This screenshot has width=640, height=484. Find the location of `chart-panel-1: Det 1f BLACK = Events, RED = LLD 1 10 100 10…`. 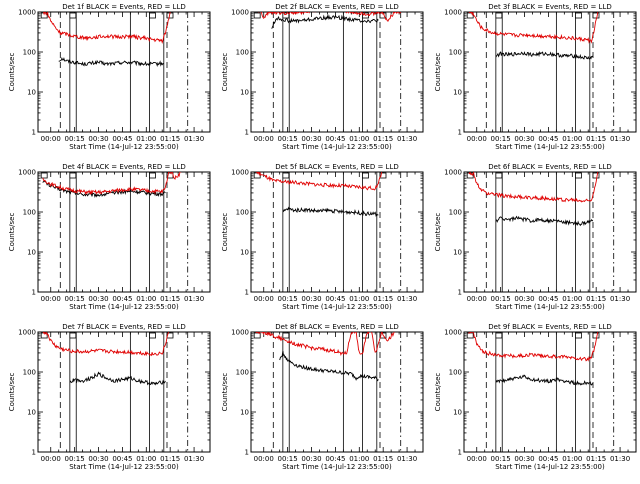

chart-panel-1: Det 1f BLACK = Events, RED = LLD 1 10 100 10… is located at coordinates (109, 77).